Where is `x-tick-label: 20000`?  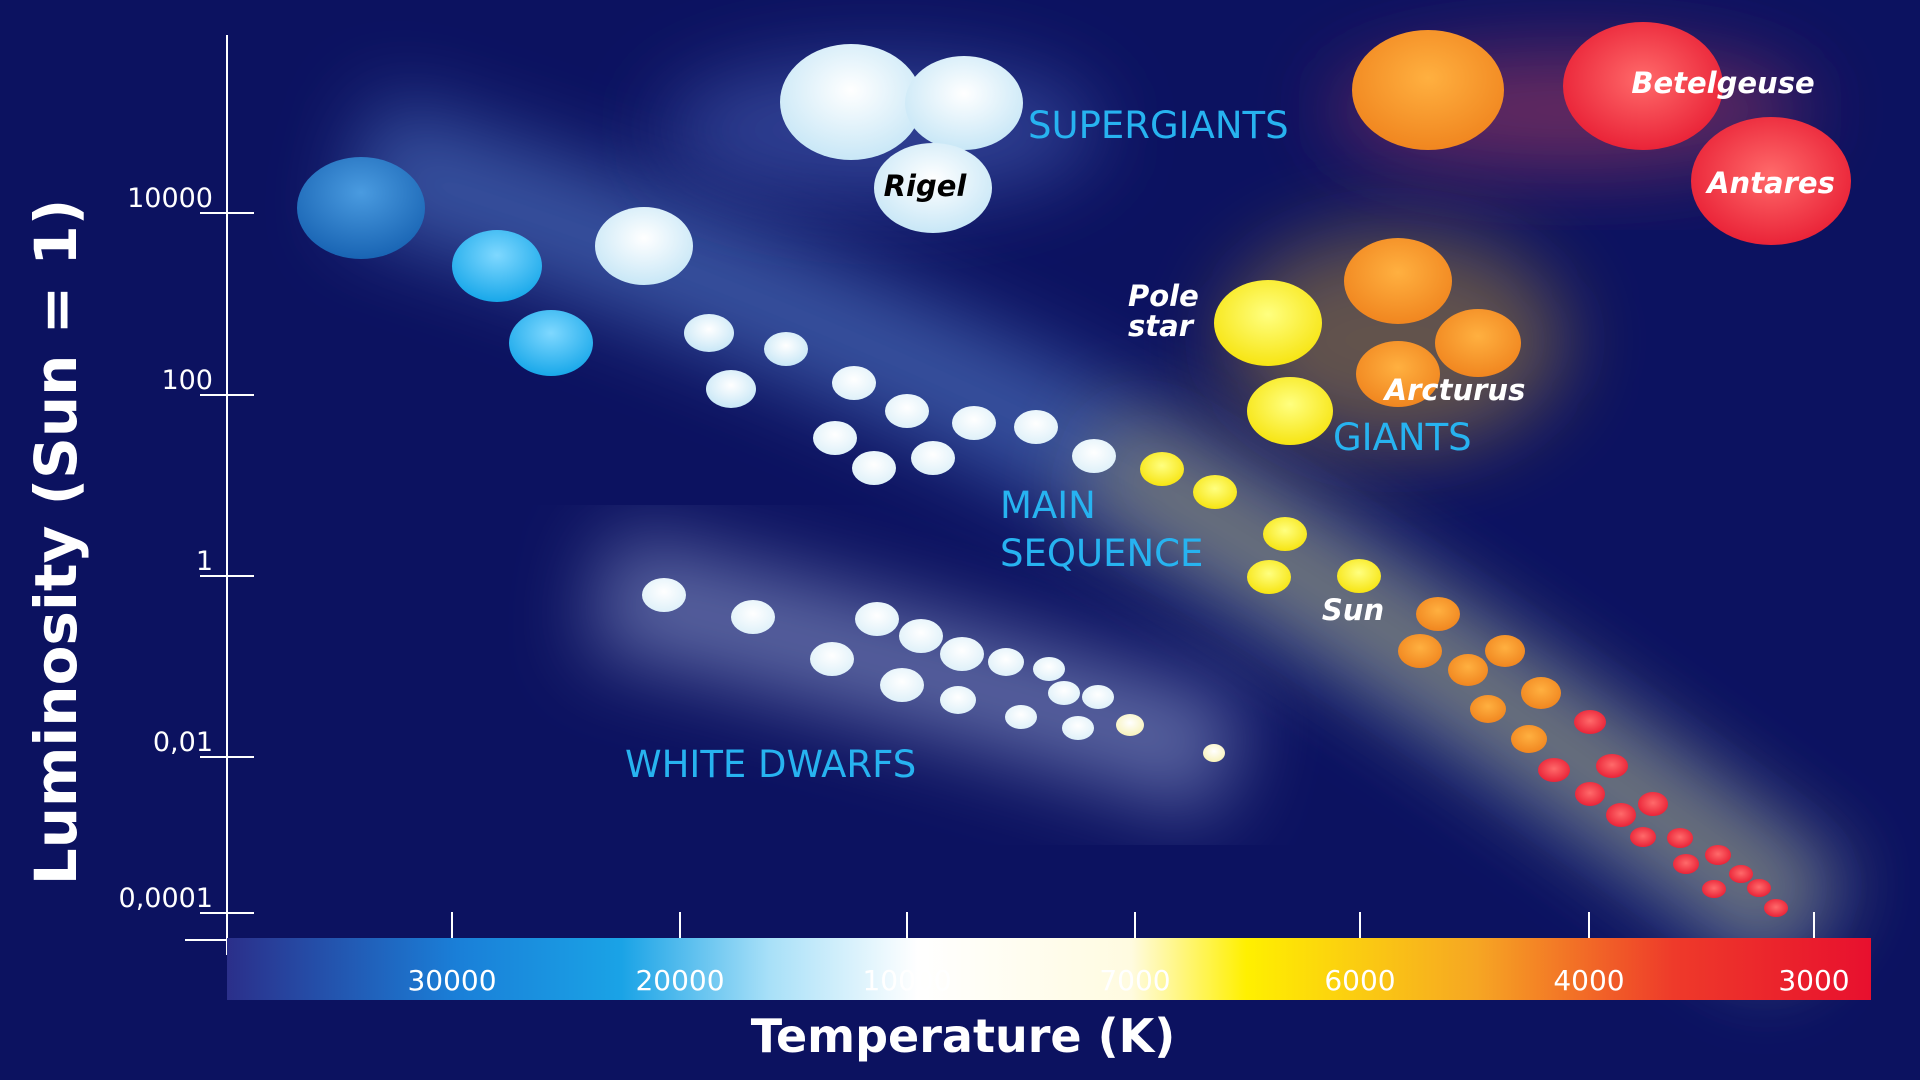
x-tick-label: 20000 is located at coordinates (679, 980).